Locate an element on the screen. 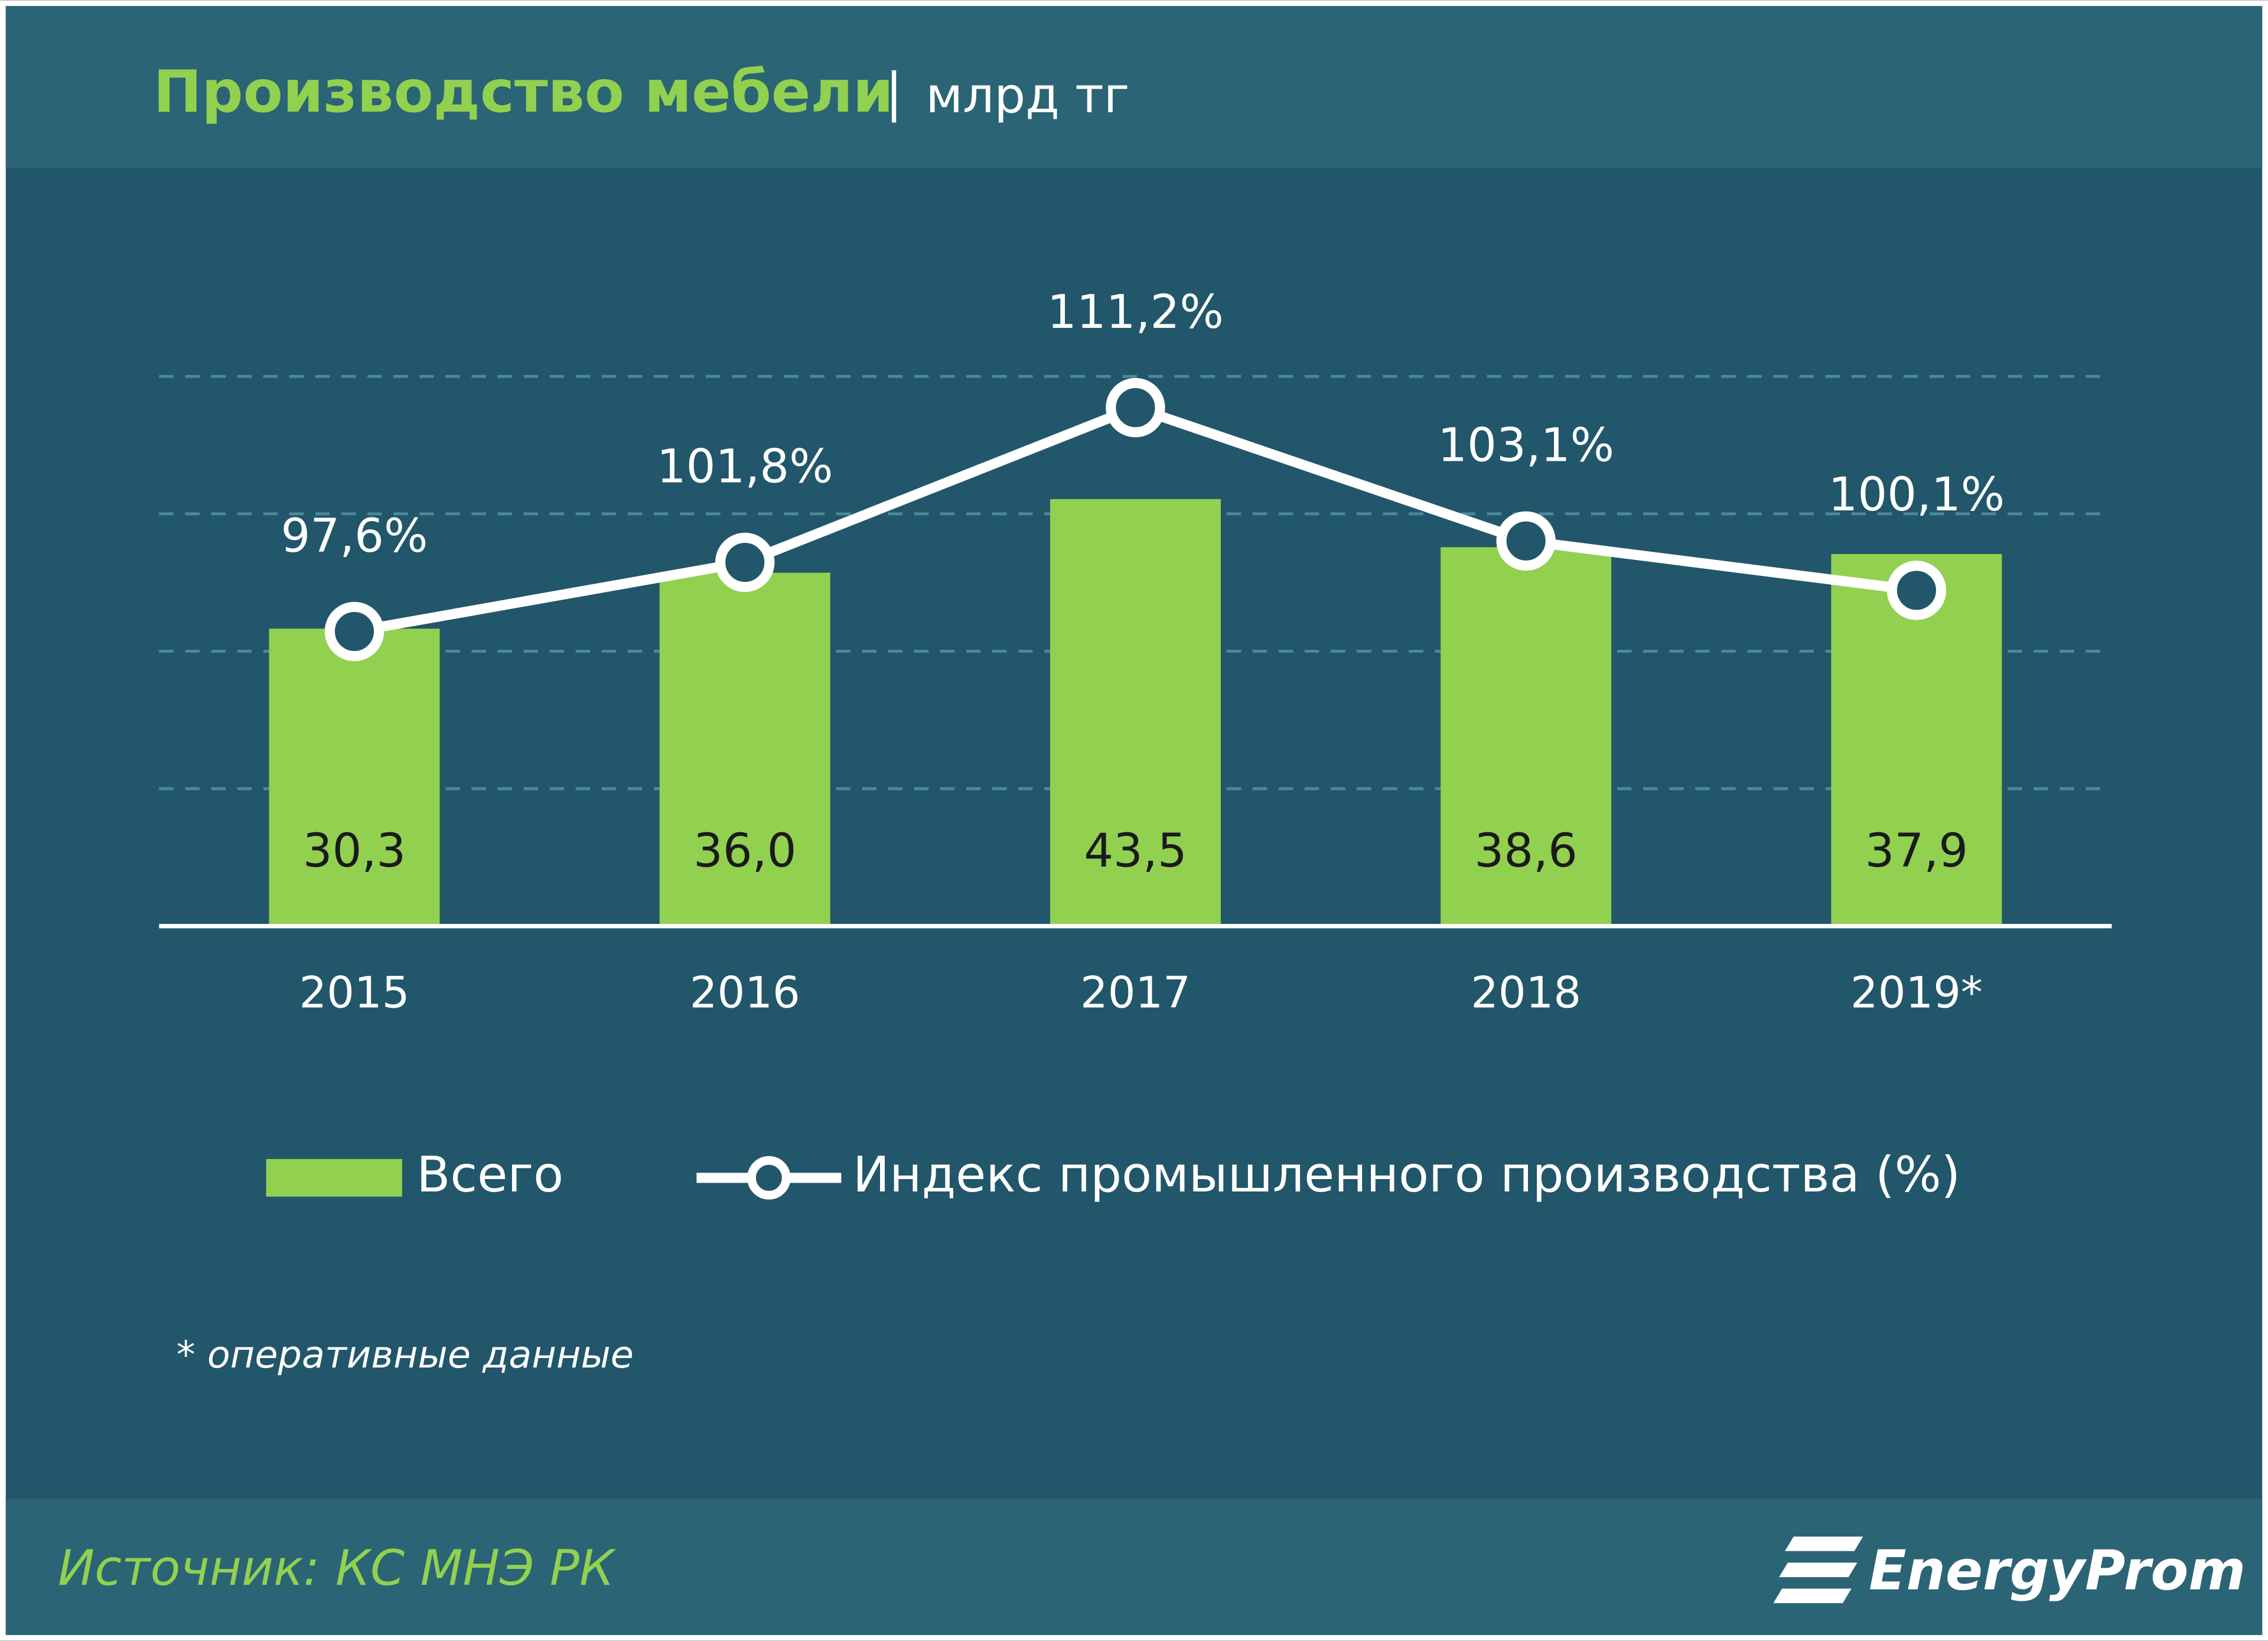 Image resolution: width=2268 pixels, height=1641 pixels. chart-subtitle: млрд тг is located at coordinates (1027, 95).